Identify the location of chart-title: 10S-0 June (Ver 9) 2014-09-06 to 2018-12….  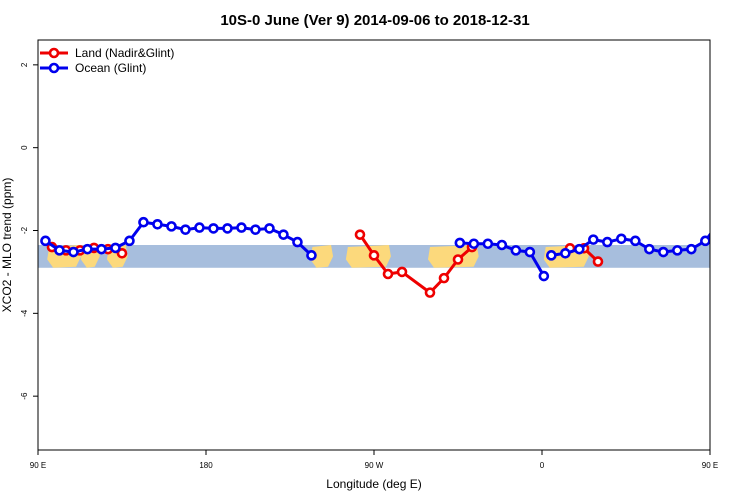
(374, 20).